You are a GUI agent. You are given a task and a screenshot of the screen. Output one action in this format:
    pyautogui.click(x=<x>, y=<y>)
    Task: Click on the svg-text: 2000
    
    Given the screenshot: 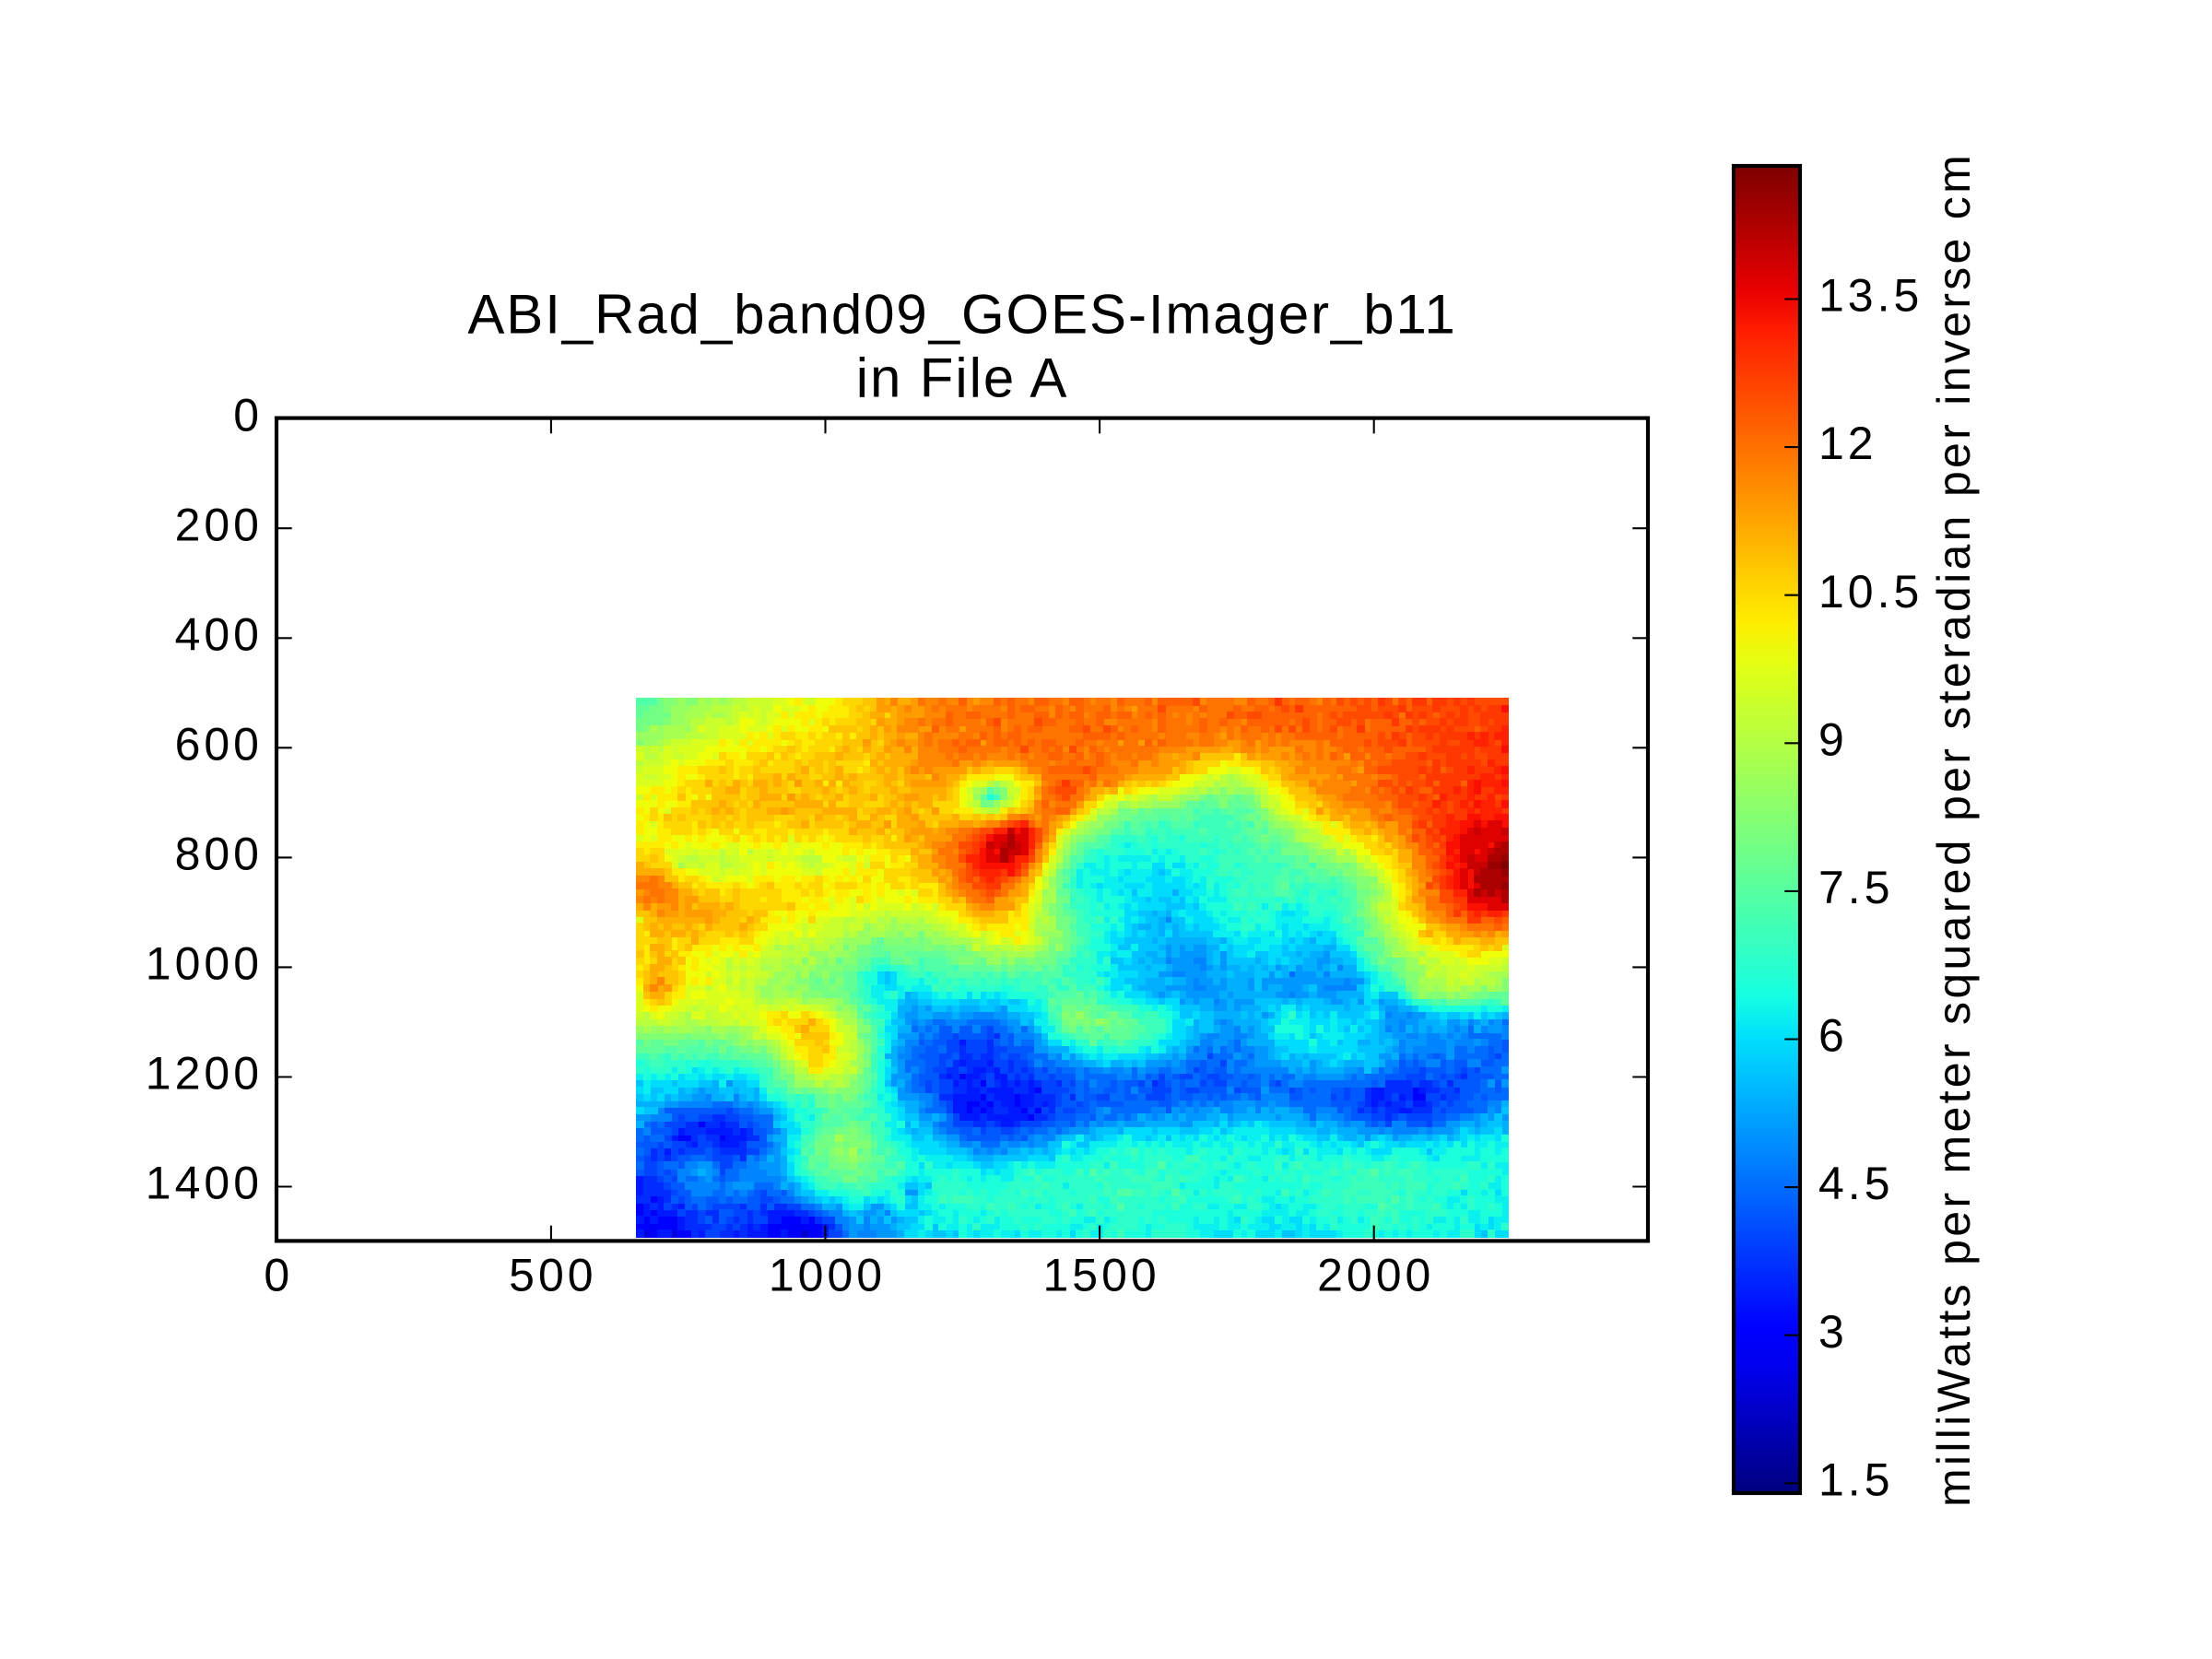 What is the action you would take?
    pyautogui.click(x=1375, y=1275)
    